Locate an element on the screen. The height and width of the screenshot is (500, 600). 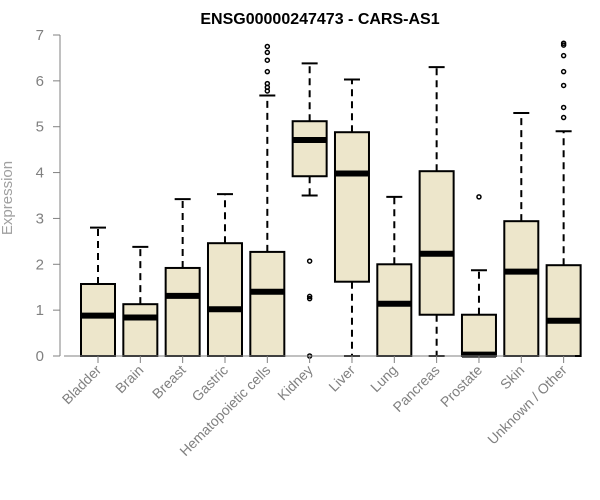
box-liver is located at coordinates (351, 217).